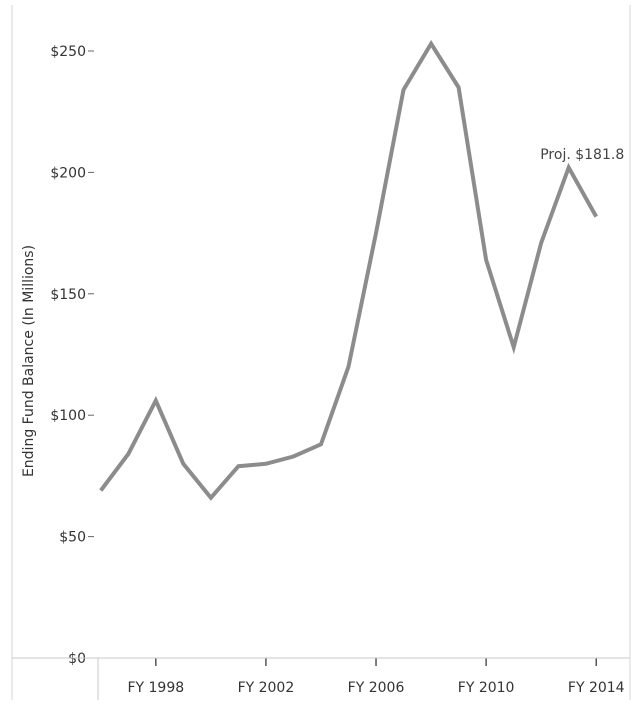  I want to click on y-tick-label: $250, so click(68, 52).